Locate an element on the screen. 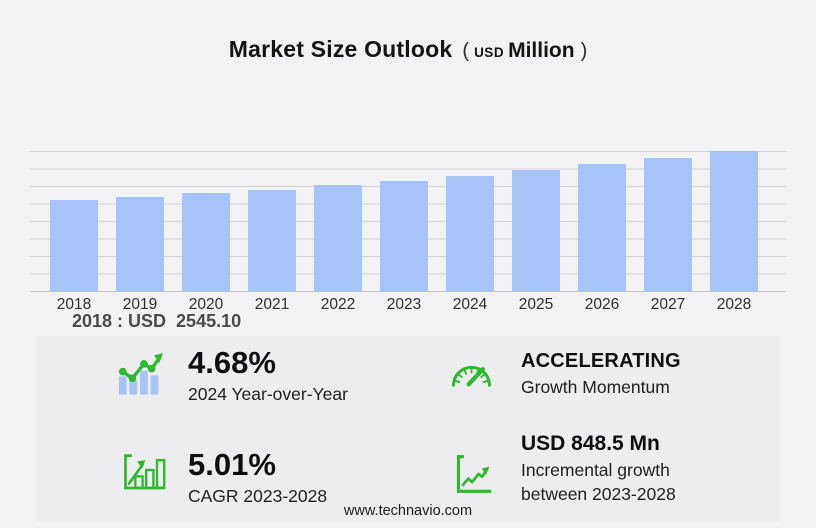 The width and height of the screenshot is (816, 528). x-axis-label-2021: 2021 is located at coordinates (272, 304).